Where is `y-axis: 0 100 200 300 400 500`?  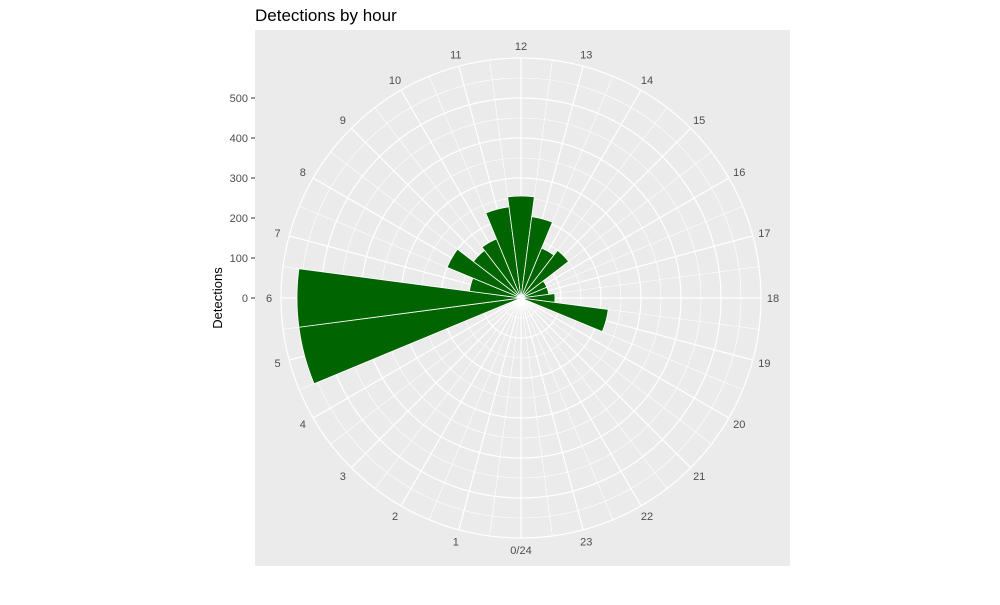 y-axis: 0 100 200 300 400 500 is located at coordinates (242, 199).